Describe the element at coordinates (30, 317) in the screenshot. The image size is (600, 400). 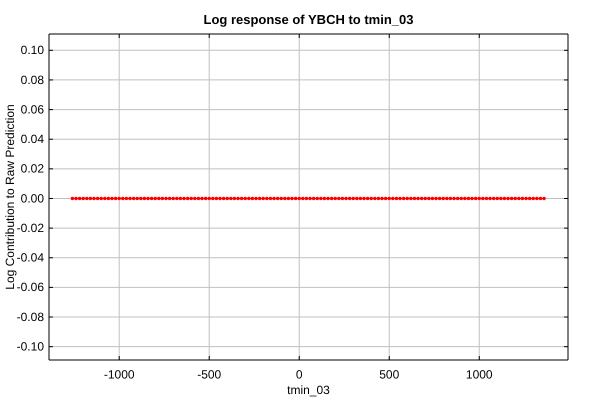
I see `y-tick-label: -0.08` at that location.